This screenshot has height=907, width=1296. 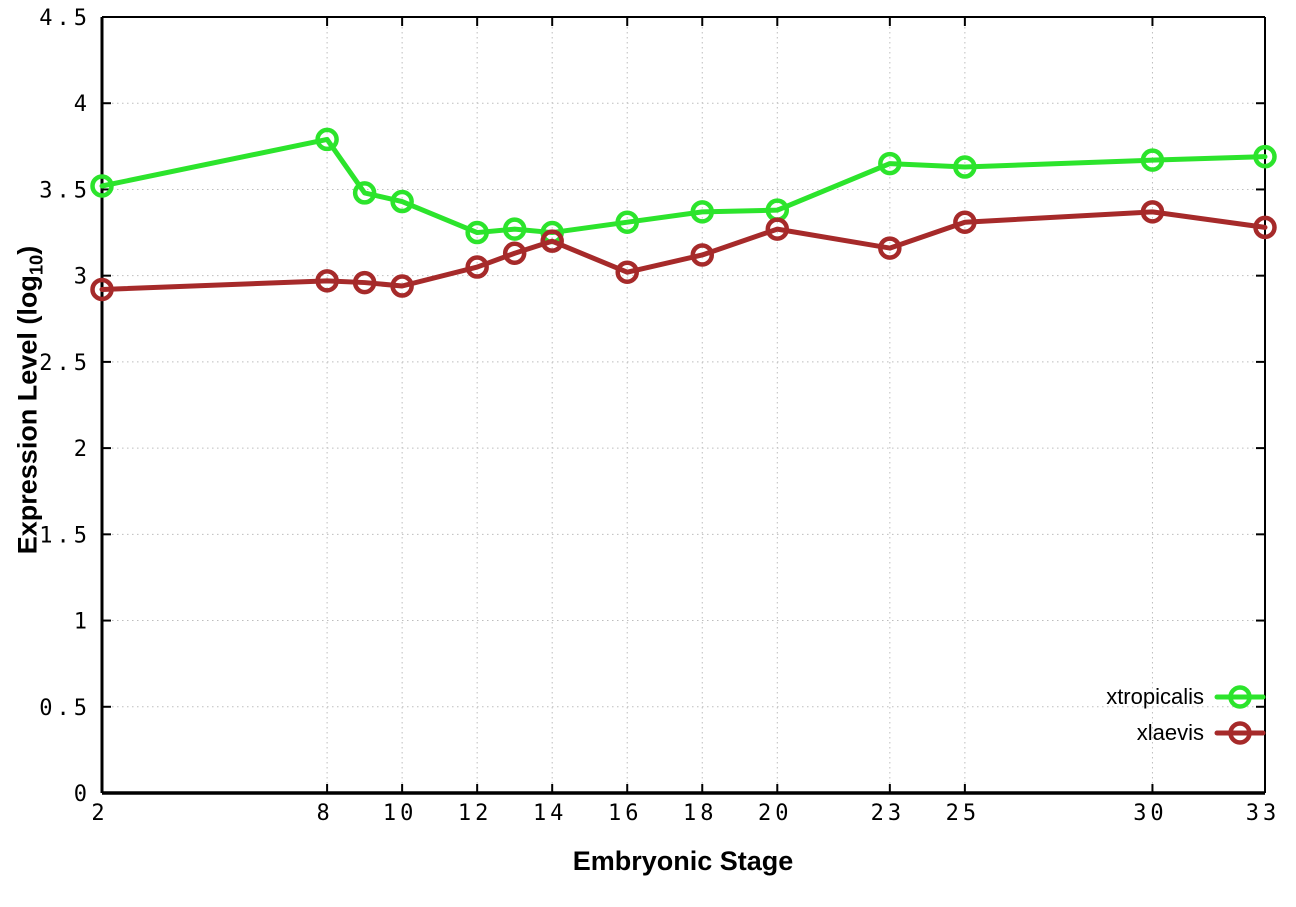 I want to click on y-tick-label: 3.5, so click(x=65, y=190).